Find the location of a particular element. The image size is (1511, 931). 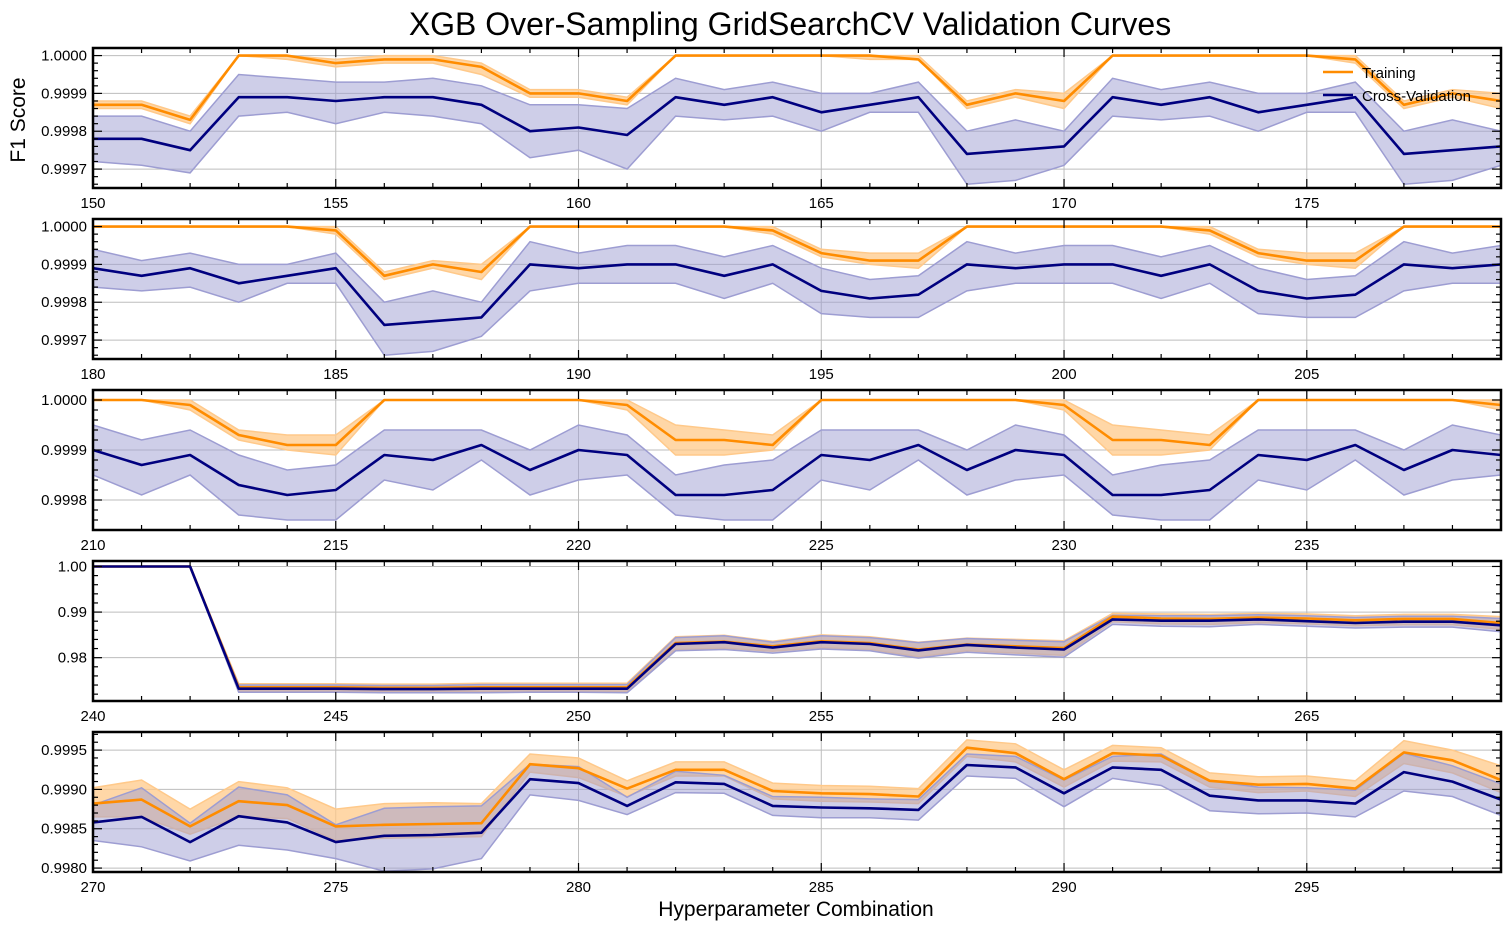

x-tick-label: 210 is located at coordinates (92, 545).